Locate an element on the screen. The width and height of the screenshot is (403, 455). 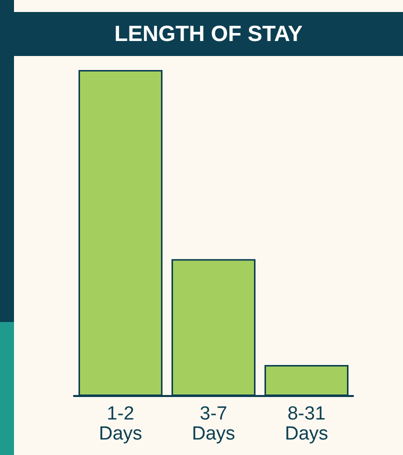
x-tick-label: 3-7 Days is located at coordinates (214, 424).